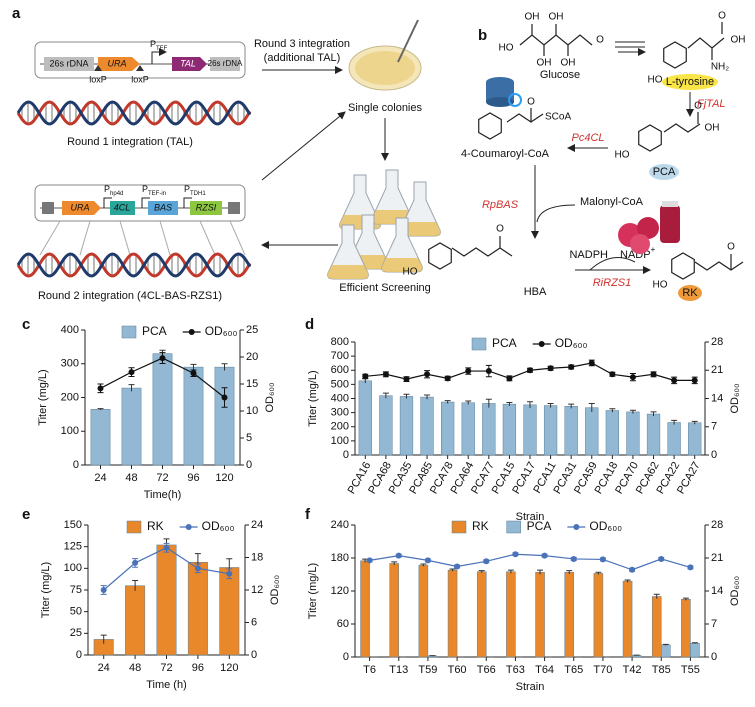  What do you see at coordinates (198, 668) in the screenshot?
I see `x-tick-label: 96` at bounding box center [198, 668].